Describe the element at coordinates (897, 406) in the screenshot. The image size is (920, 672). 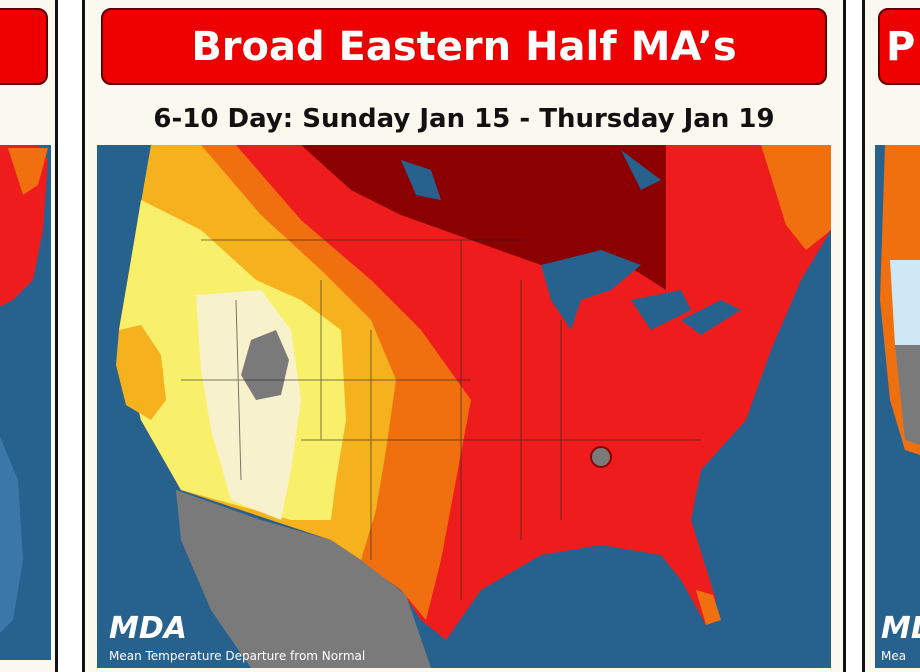
I see `map: MDA Mea` at that location.